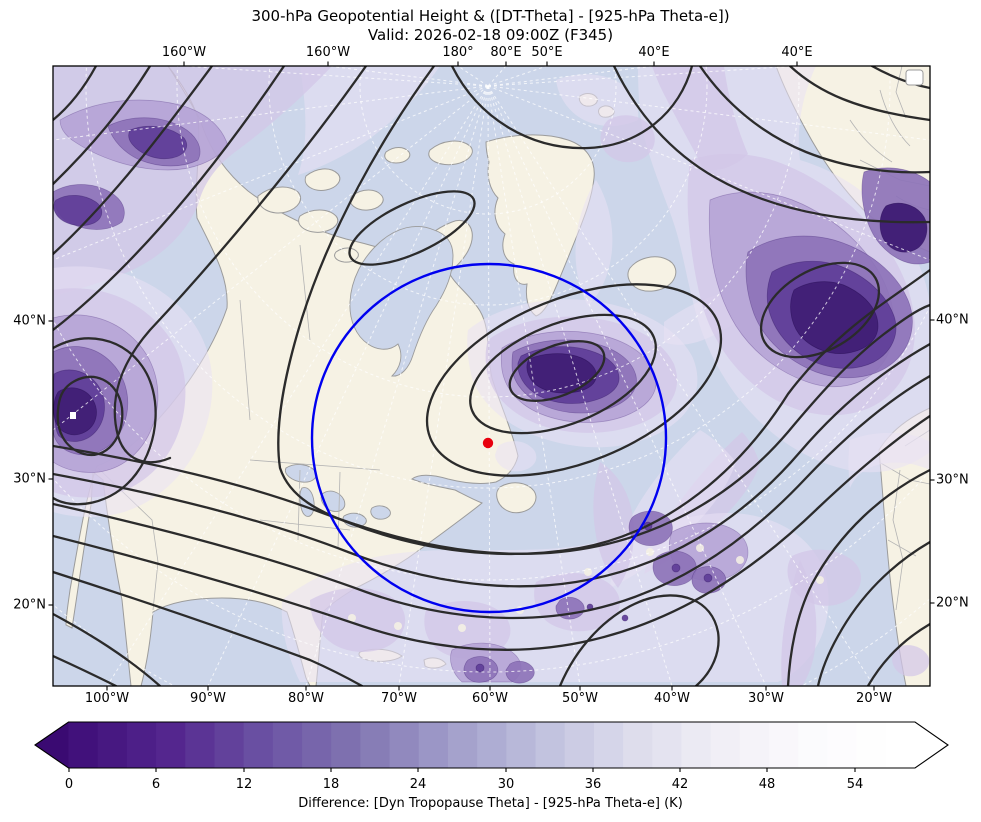 Image resolution: width=981 pixels, height=822 pixels. I want to click on left-tick-label: 20°N, so click(29, 605).